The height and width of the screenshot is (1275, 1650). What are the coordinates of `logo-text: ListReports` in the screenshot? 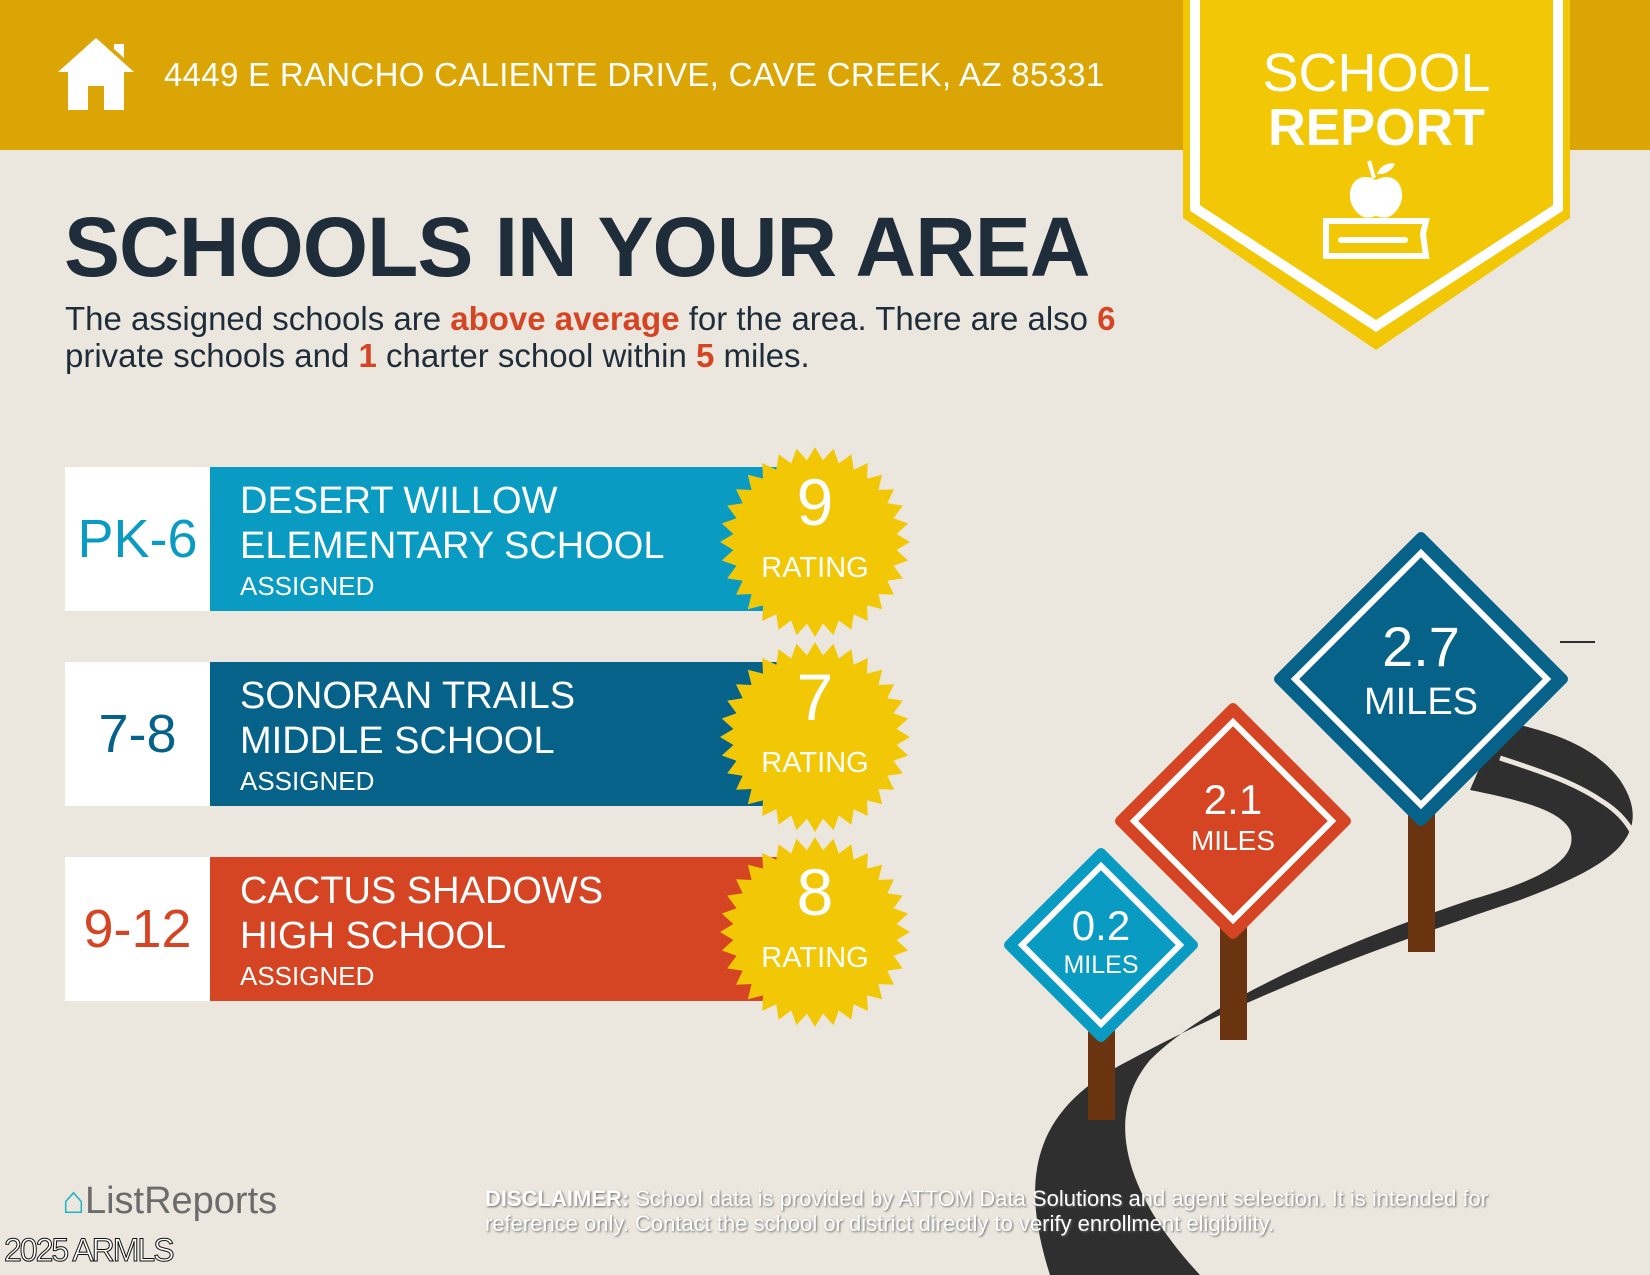 It's located at (181, 1201).